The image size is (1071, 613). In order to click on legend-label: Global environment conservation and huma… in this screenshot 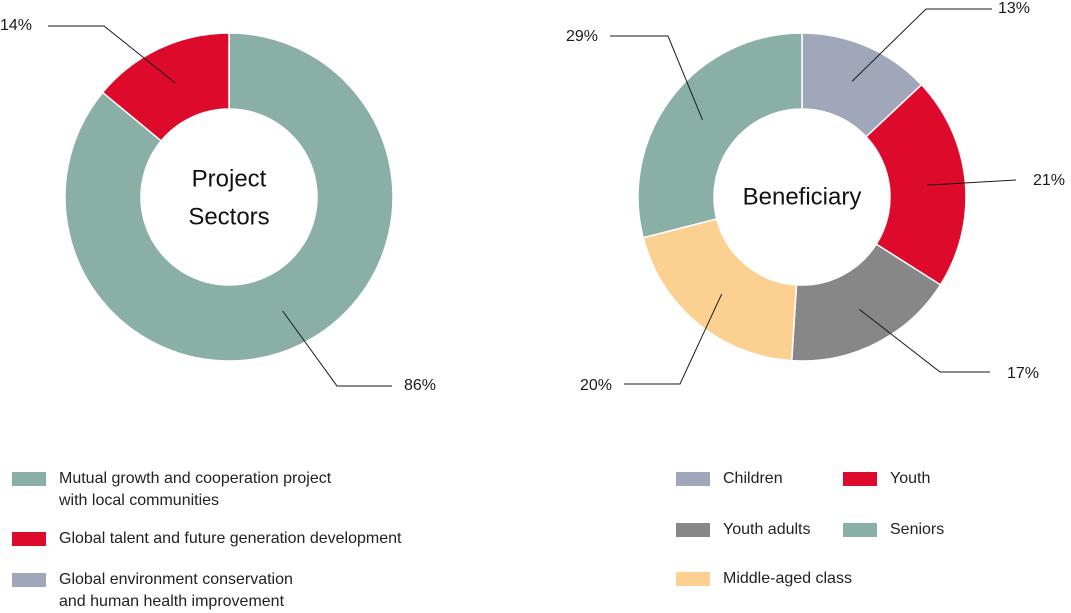, I will do `click(176, 590)`.